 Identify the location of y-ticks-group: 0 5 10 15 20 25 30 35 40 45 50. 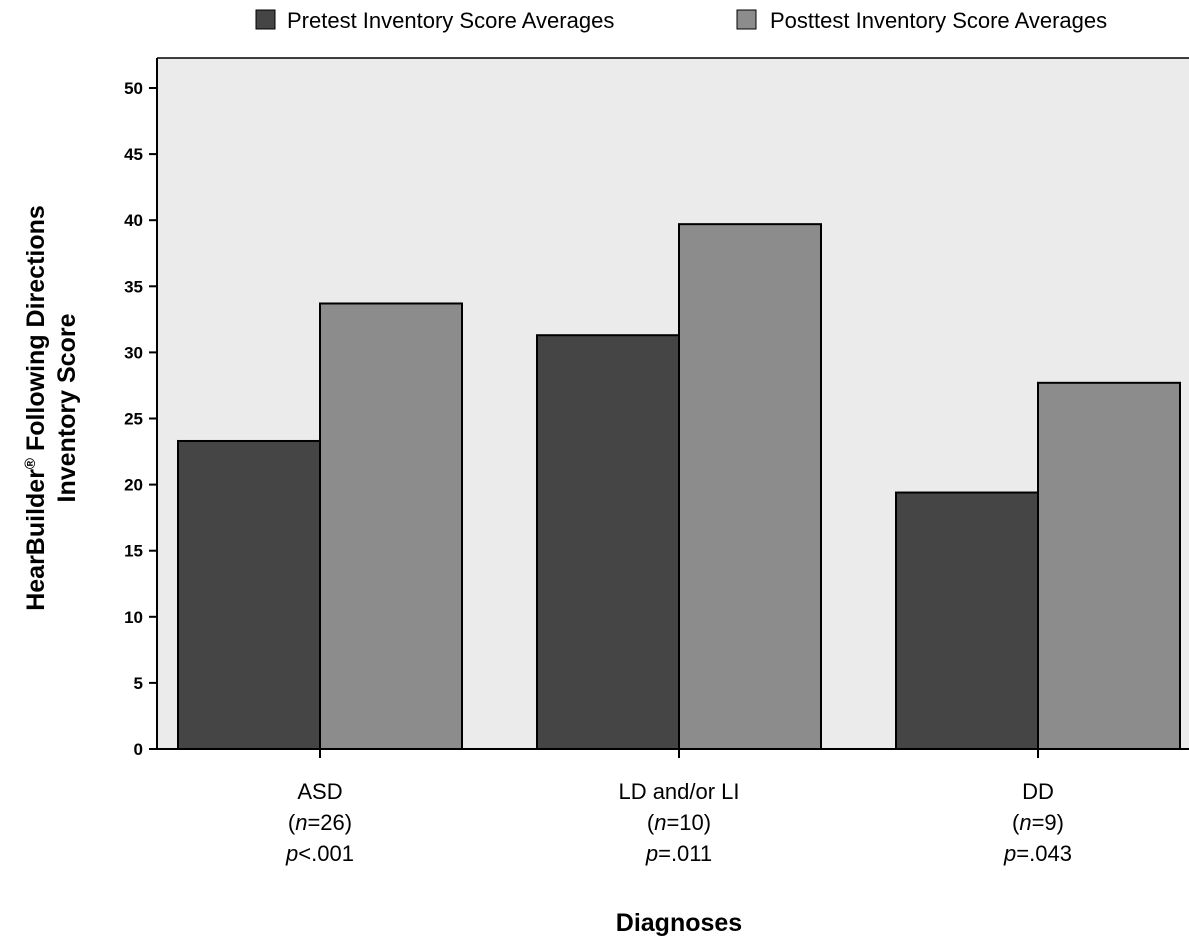
(140, 419).